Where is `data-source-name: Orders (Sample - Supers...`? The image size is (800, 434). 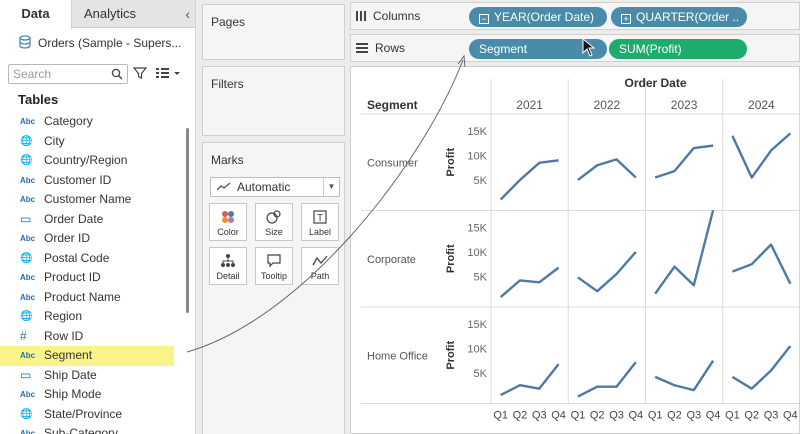 data-source-name: Orders (Sample - Supers... is located at coordinates (110, 43).